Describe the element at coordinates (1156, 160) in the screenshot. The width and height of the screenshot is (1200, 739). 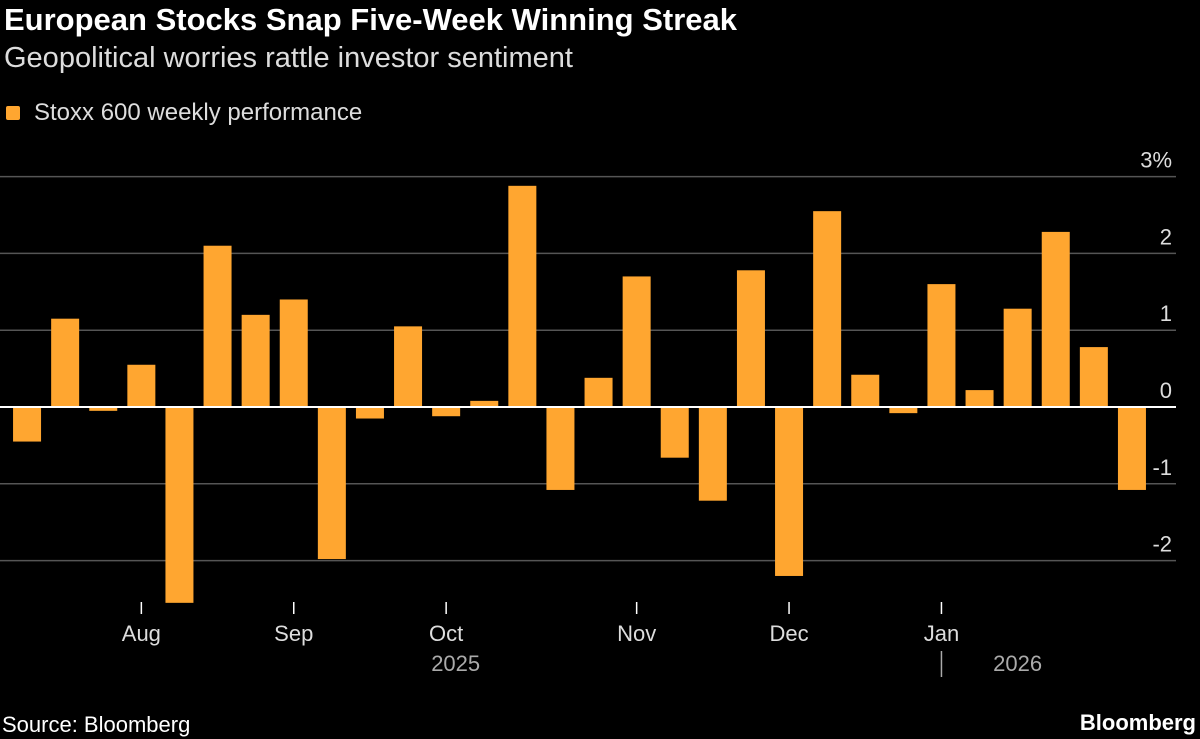
I see `y-tick-label: 3%` at that location.